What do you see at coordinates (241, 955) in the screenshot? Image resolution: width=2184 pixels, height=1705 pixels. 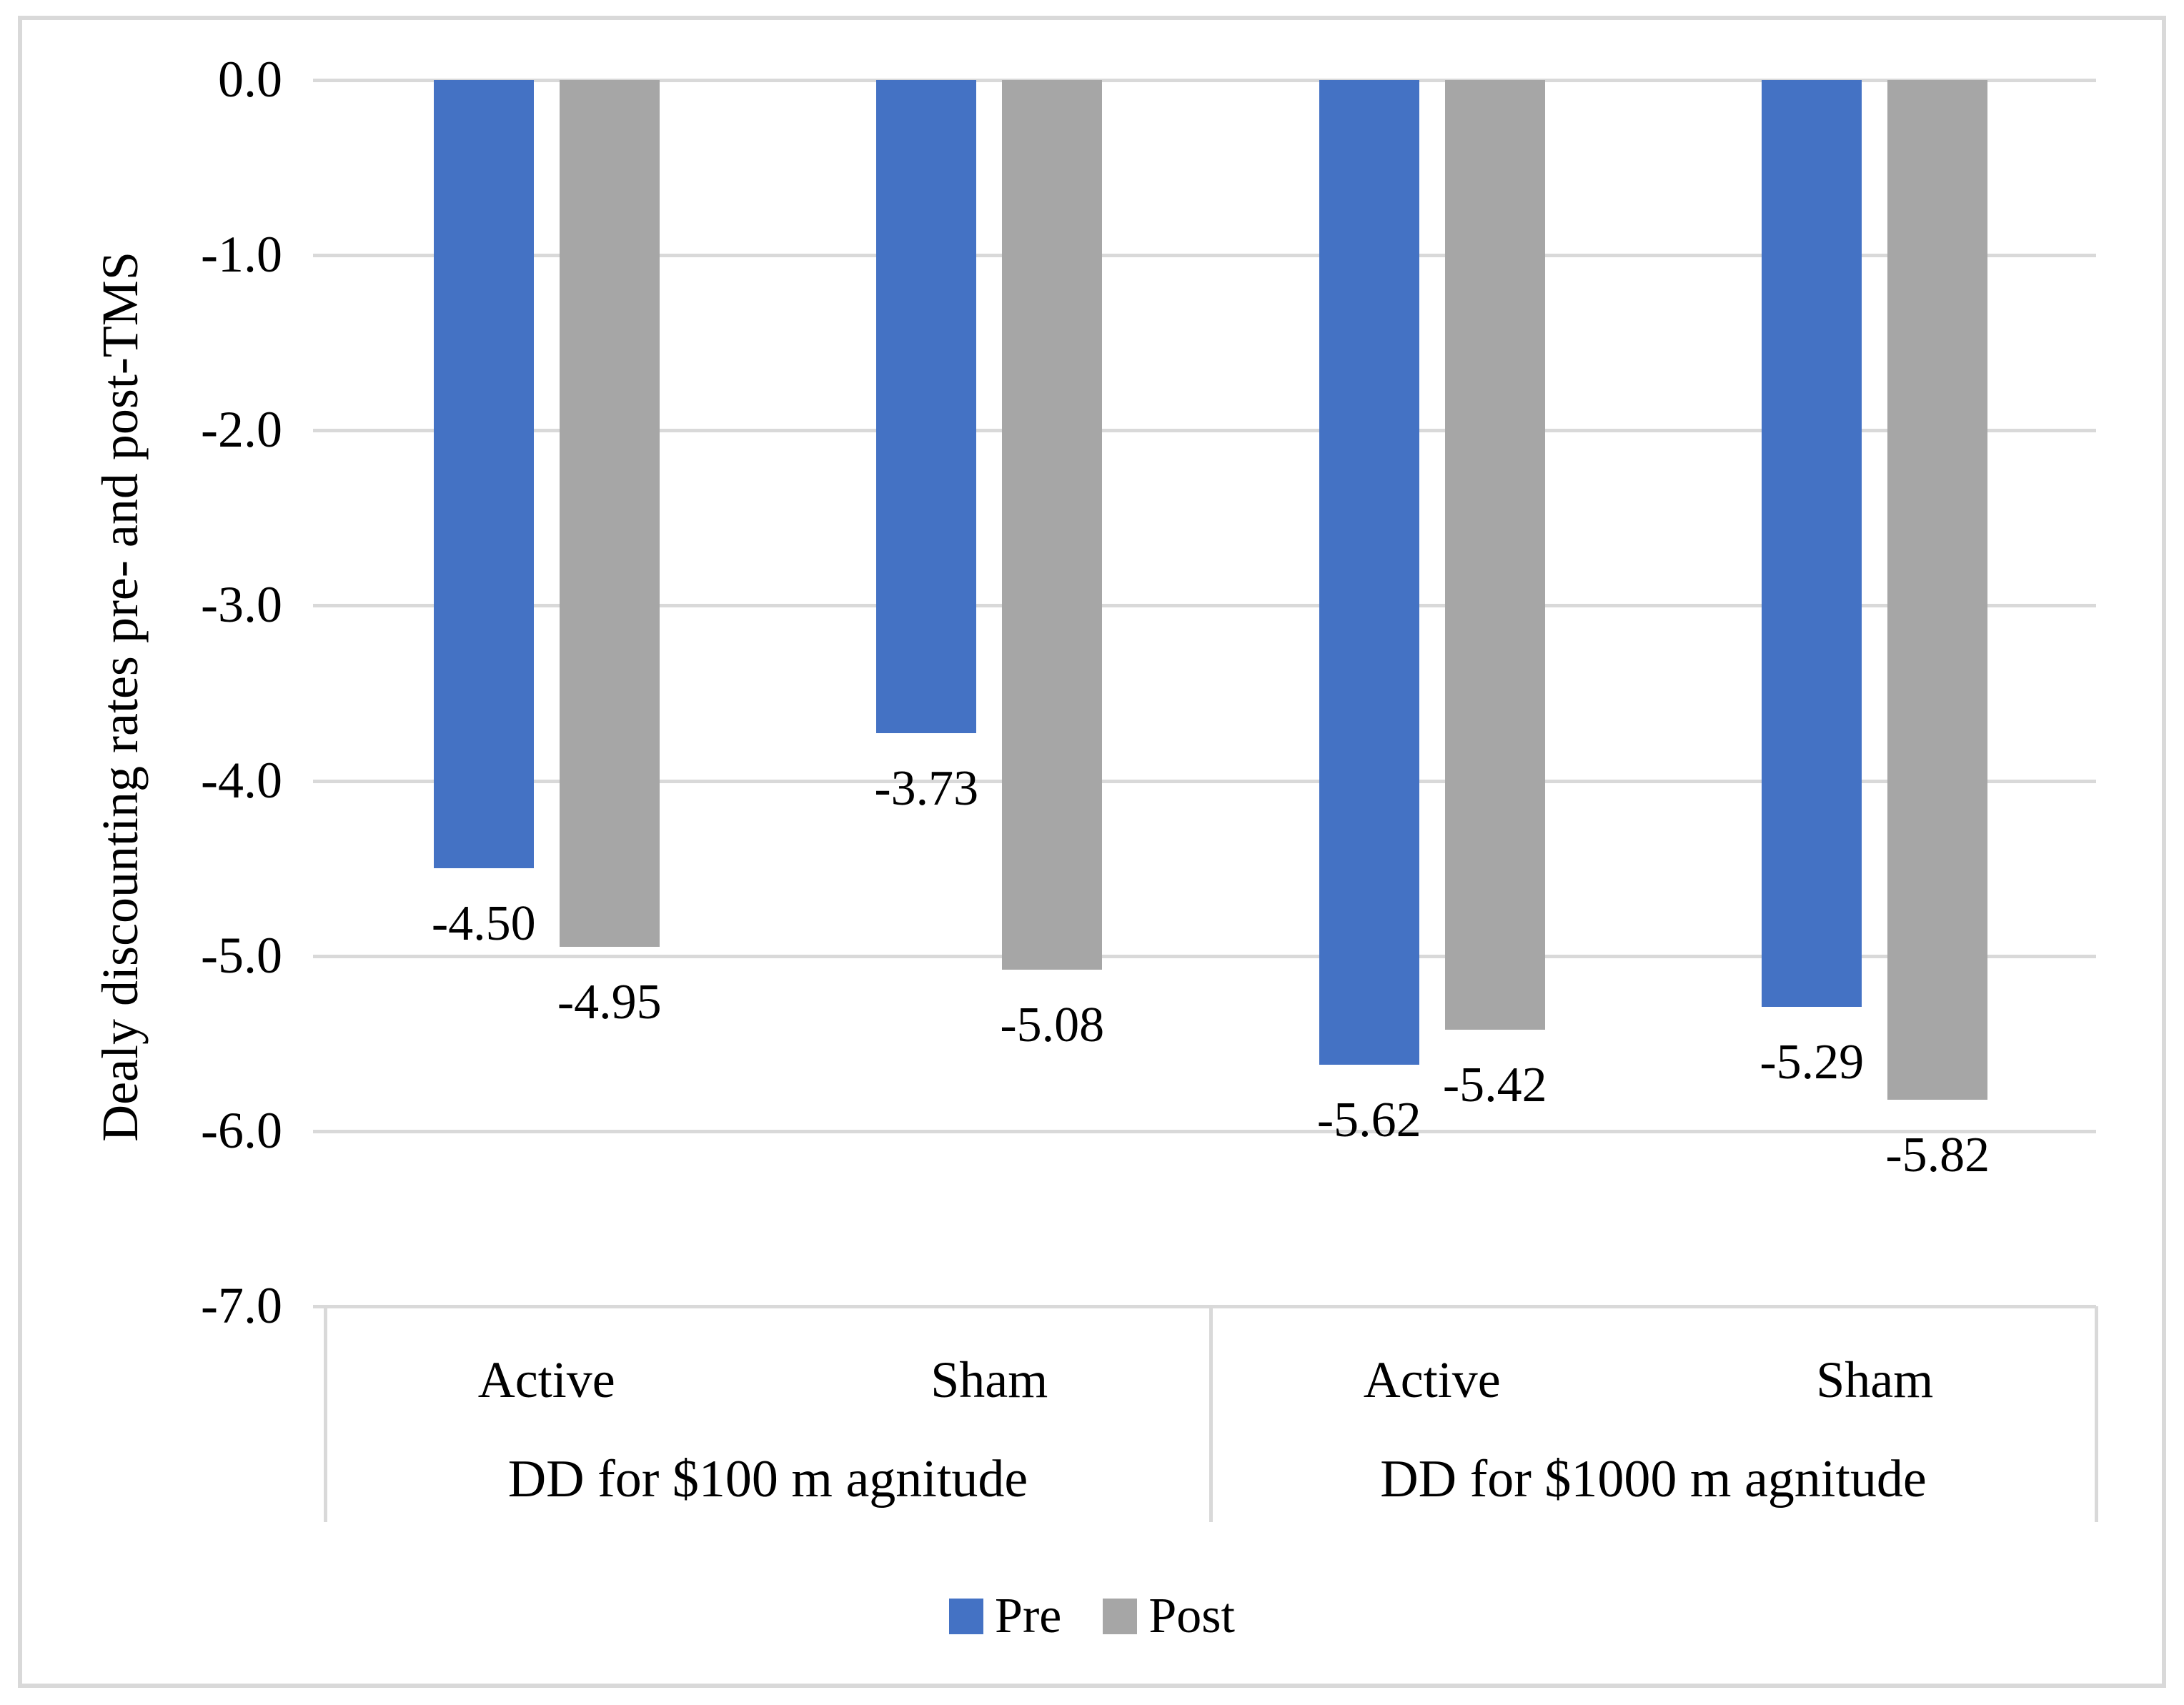 I see `y-tick-label: -5.0` at bounding box center [241, 955].